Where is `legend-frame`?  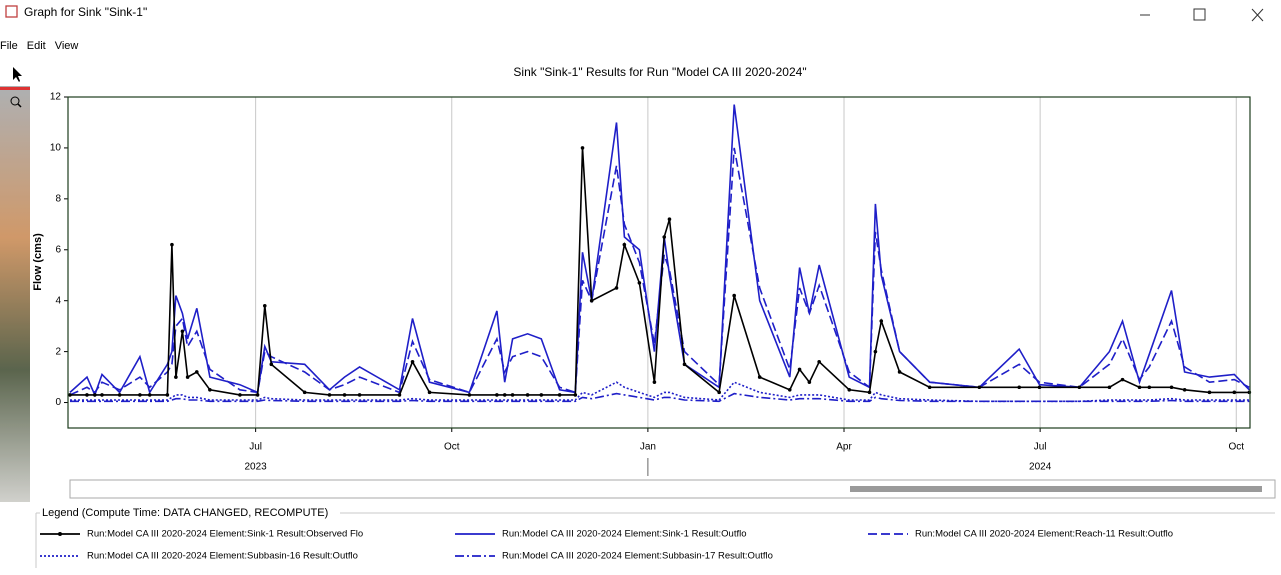
legend-frame is located at coordinates (655, 540).